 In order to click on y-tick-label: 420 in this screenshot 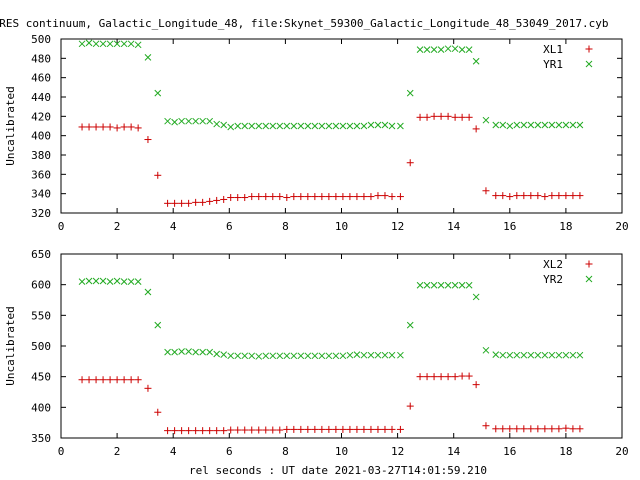, I will do `click(41, 116)`.